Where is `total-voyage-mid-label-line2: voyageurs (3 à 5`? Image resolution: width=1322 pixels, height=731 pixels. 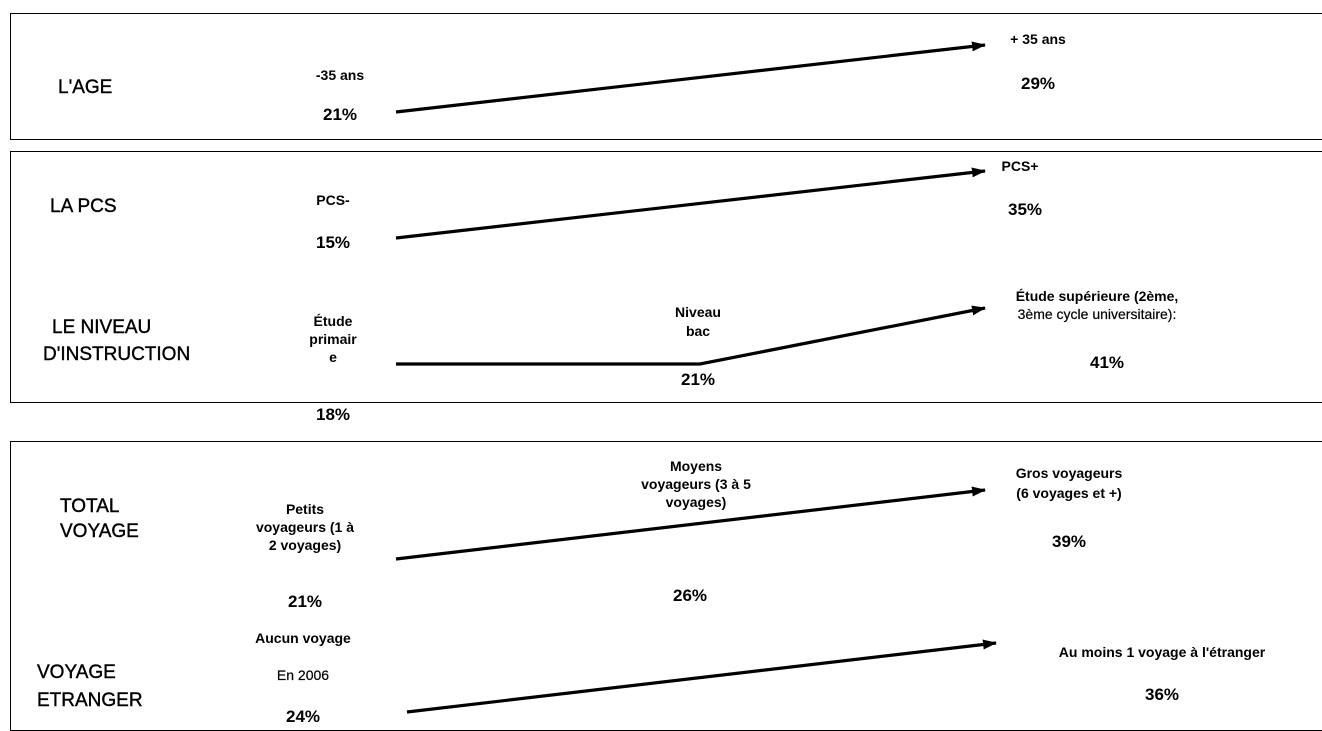 total-voyage-mid-label-line2: voyageurs (3 à 5 is located at coordinates (696, 484).